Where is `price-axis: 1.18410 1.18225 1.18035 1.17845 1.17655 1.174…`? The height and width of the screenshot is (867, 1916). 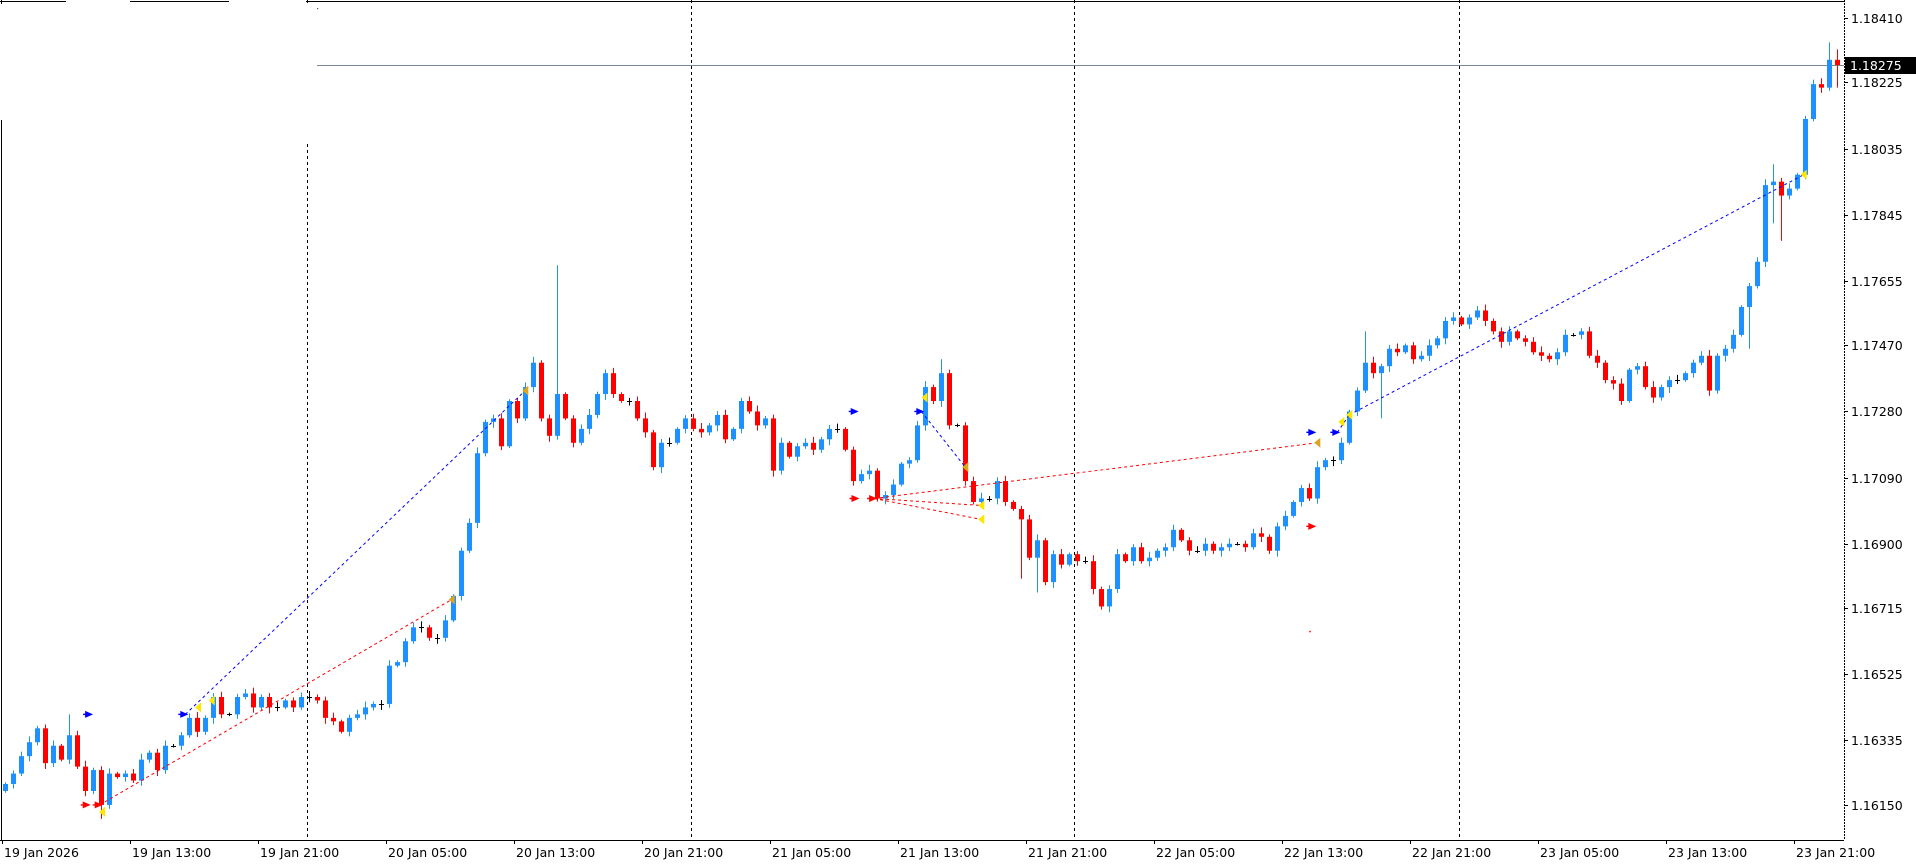 price-axis: 1.18410 1.18225 1.18035 1.17845 1.17655 1.174… is located at coordinates (1873, 412).